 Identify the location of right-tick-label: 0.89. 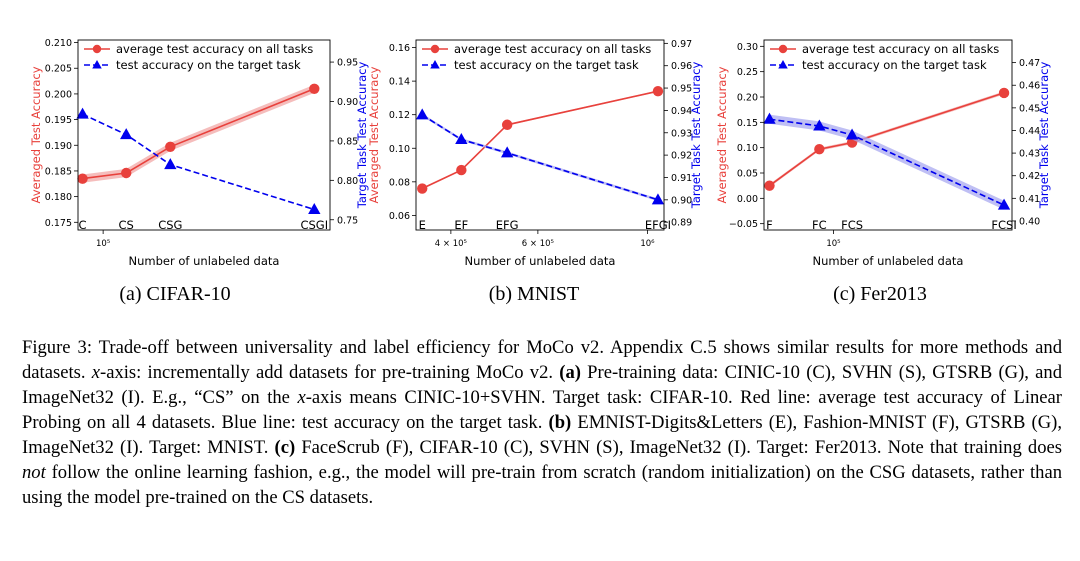
(681, 223).